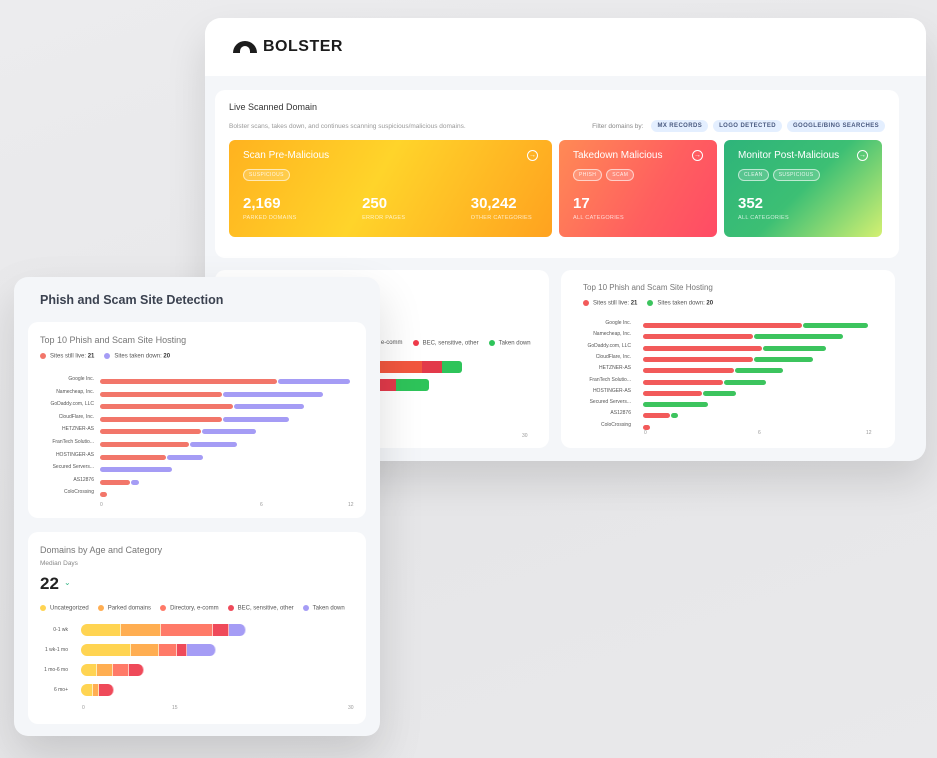 This screenshot has width=937, height=758. What do you see at coordinates (56, 650) in the screenshot?
I see `bar-label: 1 wk-1 mo` at bounding box center [56, 650].